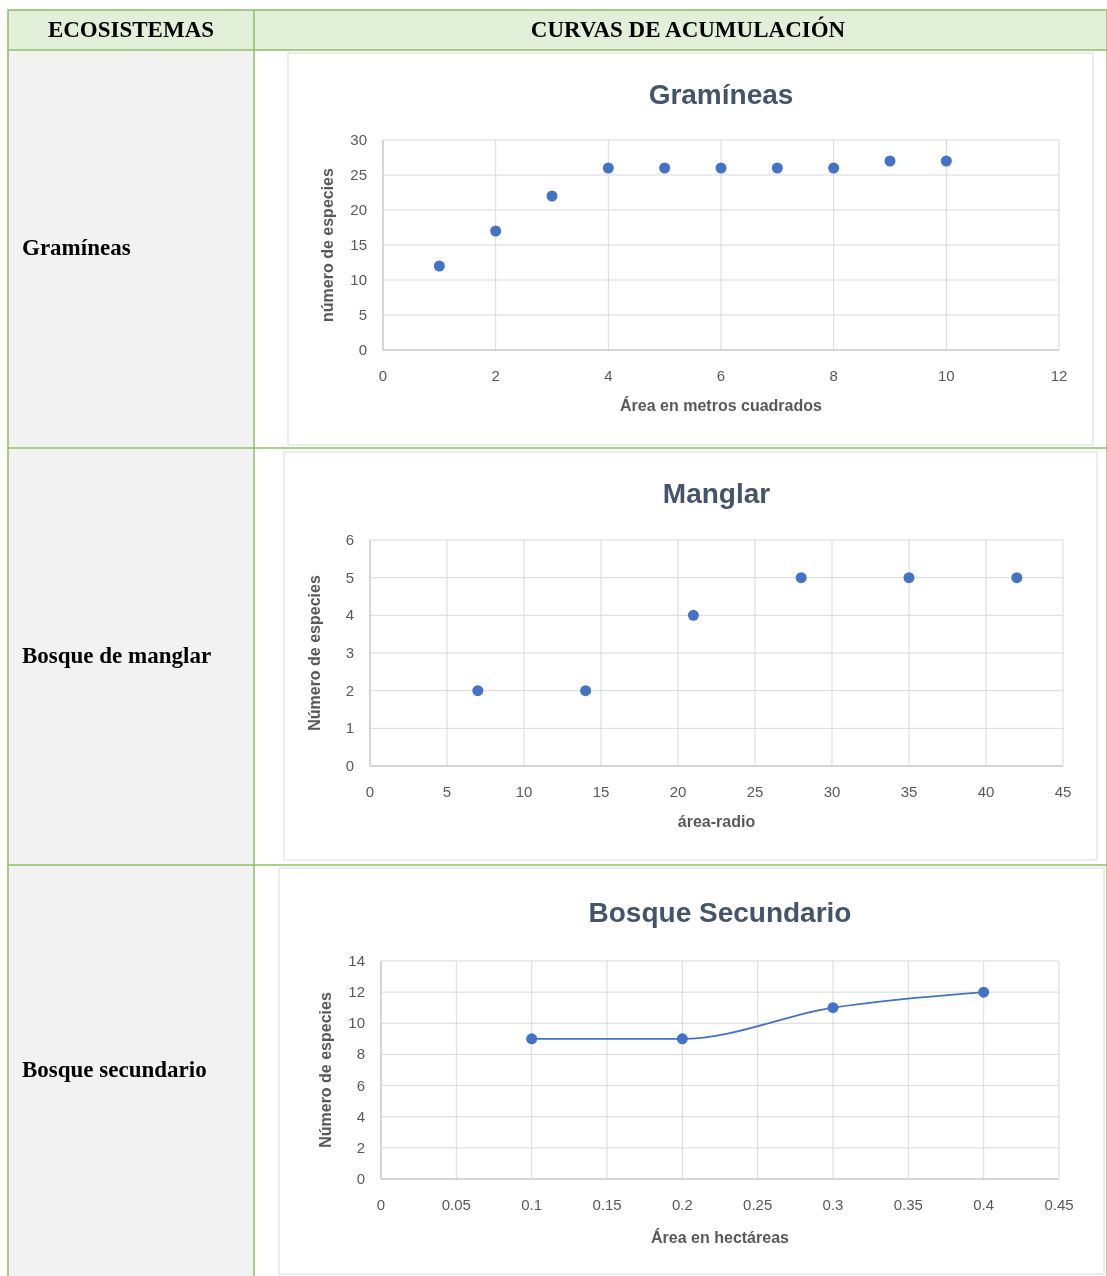 The width and height of the screenshot is (1107, 1276). I want to click on x-tick-label: 30, so click(832, 791).